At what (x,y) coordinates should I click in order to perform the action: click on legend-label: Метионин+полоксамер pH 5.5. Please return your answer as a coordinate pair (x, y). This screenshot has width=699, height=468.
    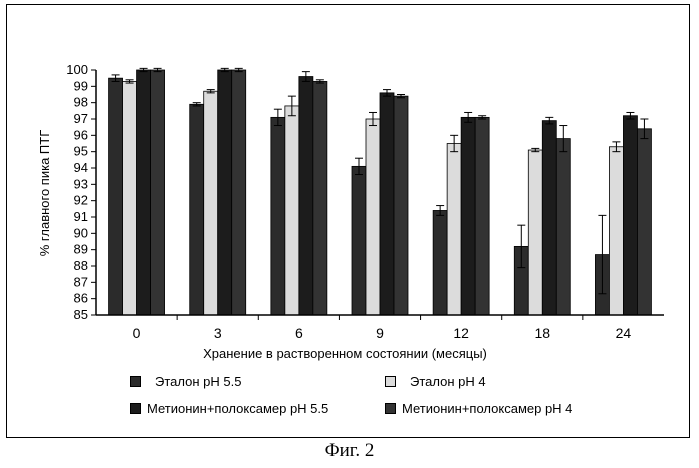
    Looking at the image, I should click on (237, 408).